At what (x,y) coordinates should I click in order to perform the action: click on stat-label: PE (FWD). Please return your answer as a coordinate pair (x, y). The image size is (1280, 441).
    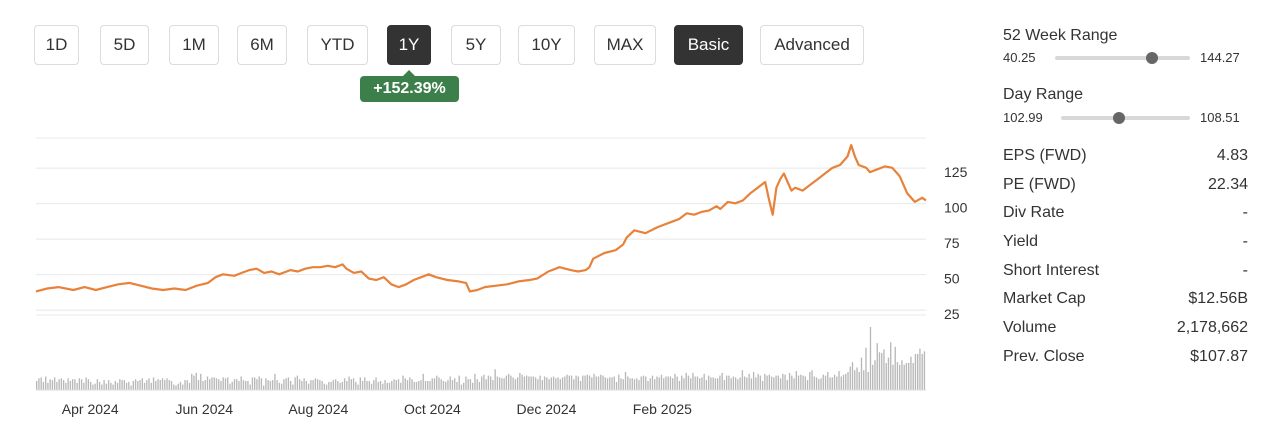
    Looking at the image, I should click on (1039, 184).